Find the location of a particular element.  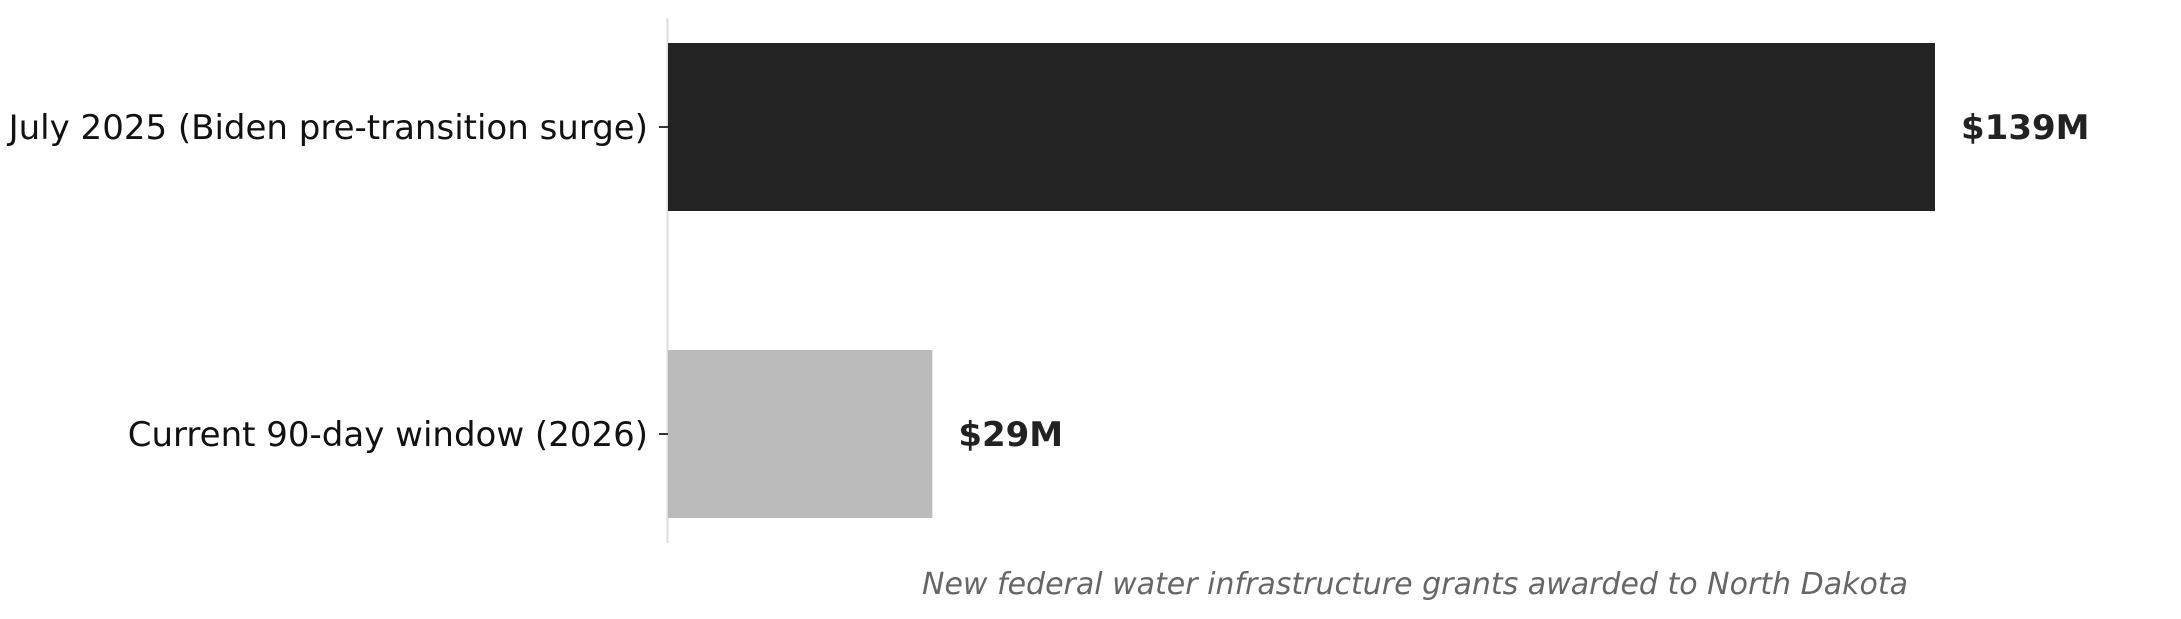

value-label-1: $29M is located at coordinates (1010, 435).